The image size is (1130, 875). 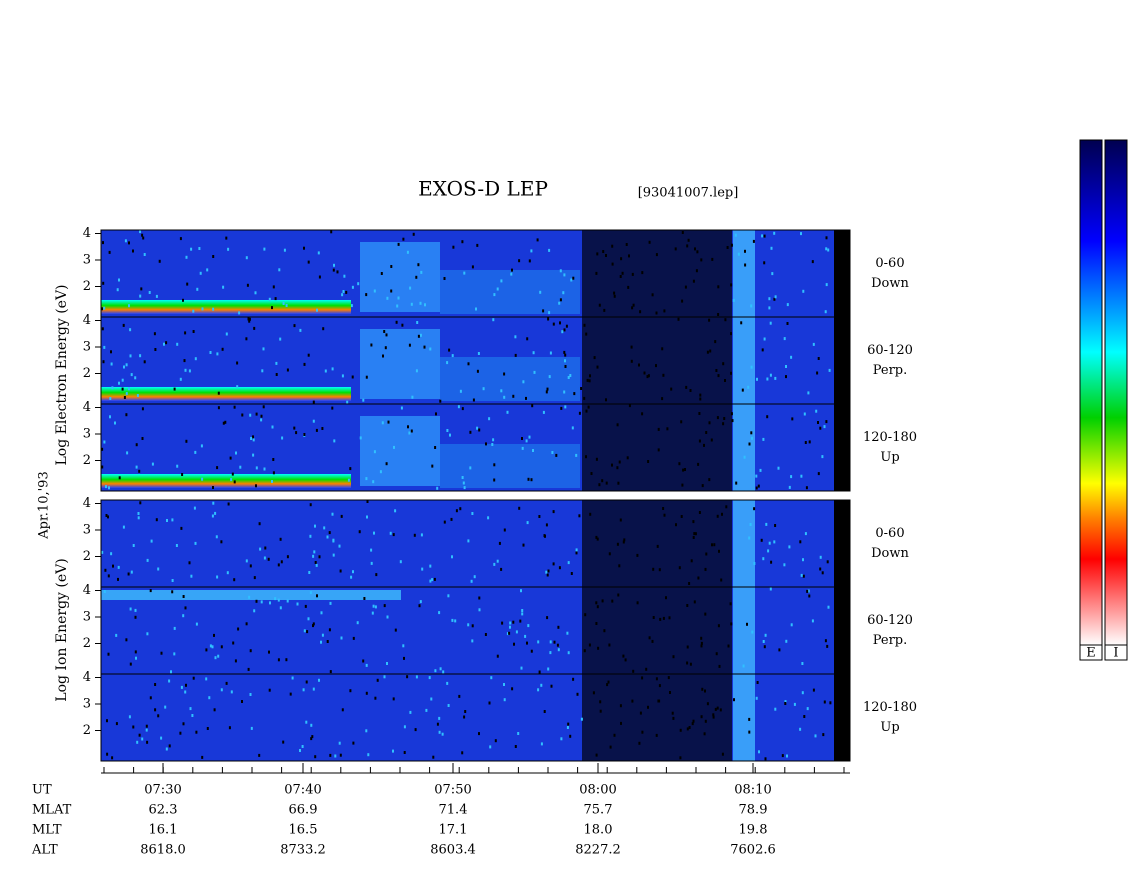 What do you see at coordinates (163, 850) in the screenshot?
I see `row-value: 8618.0` at bounding box center [163, 850].